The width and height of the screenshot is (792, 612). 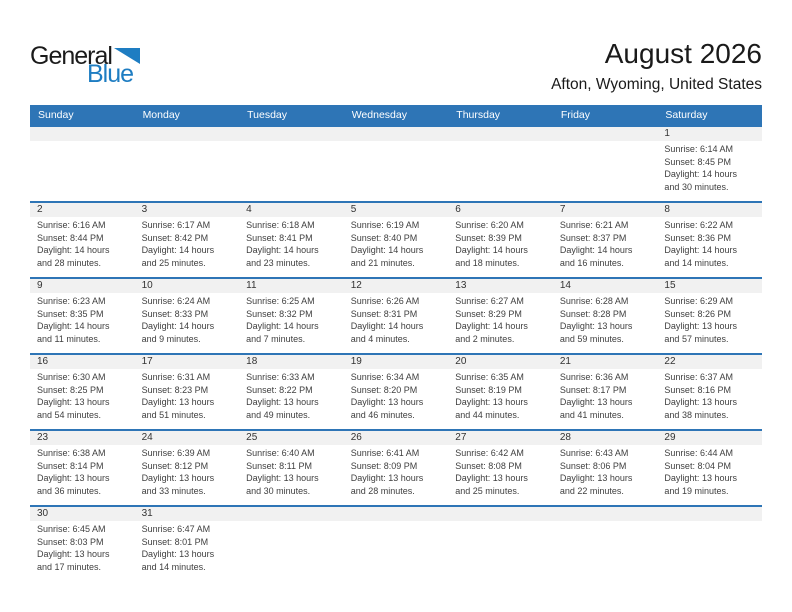 I want to click on day-detail-line: Sunset: 8:22 PM, so click(x=279, y=389).